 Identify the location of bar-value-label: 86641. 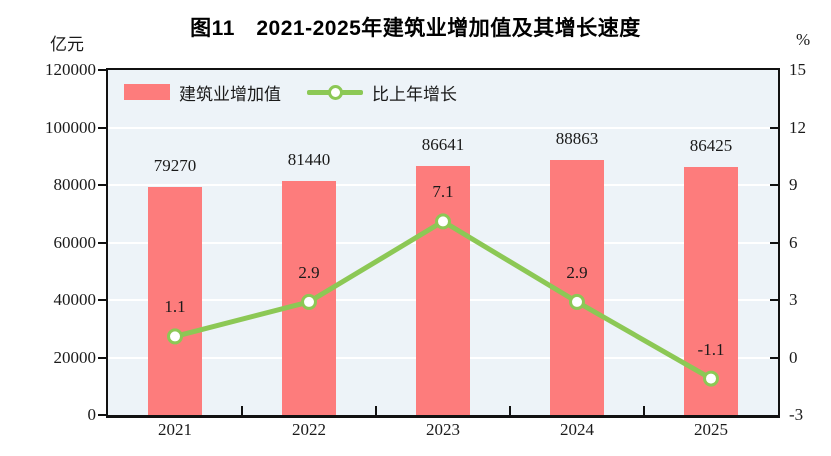
(443, 144).